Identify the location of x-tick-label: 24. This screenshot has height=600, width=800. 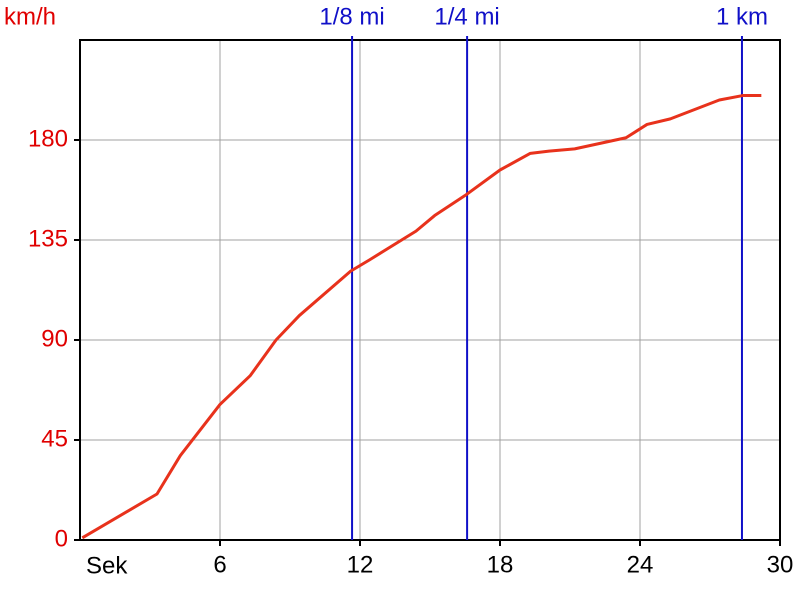
(640, 564).